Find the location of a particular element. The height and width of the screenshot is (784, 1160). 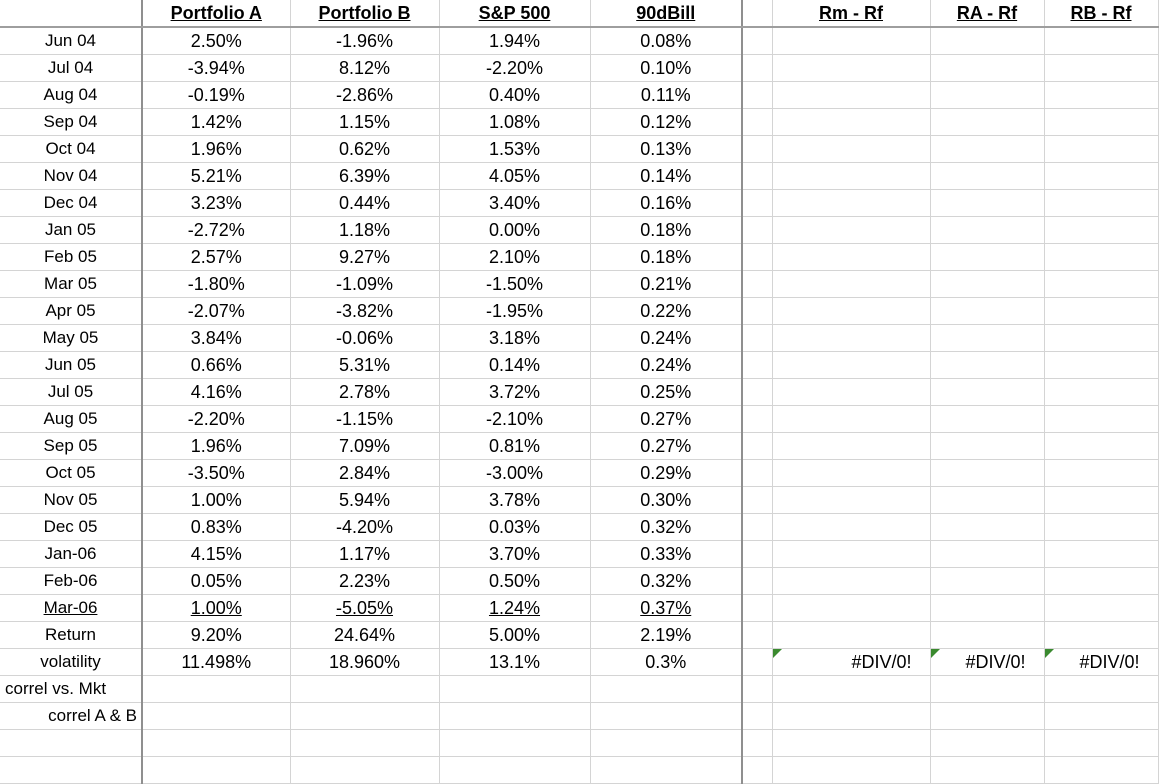

row-label-cell: Feb 05 is located at coordinates (71, 257).